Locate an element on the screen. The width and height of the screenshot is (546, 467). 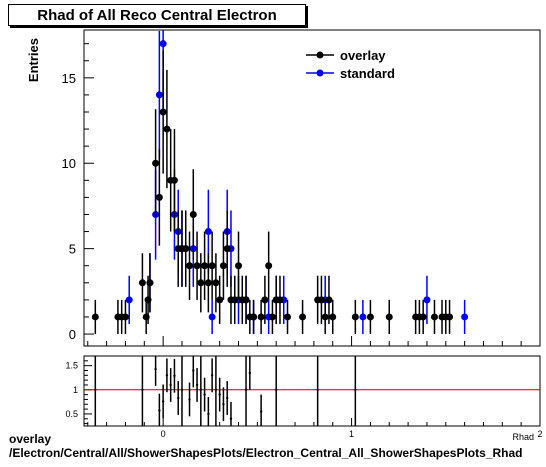
ratio-x-tick-label: 1 is located at coordinates (351, 434).